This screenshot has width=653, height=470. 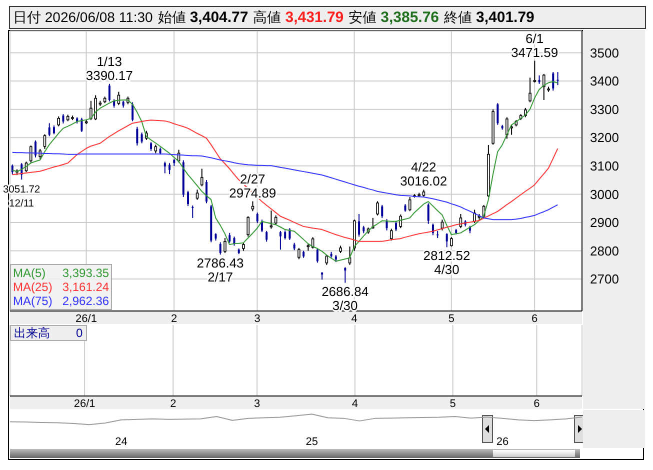 I want to click on x-tick-label: 6, so click(x=535, y=319).